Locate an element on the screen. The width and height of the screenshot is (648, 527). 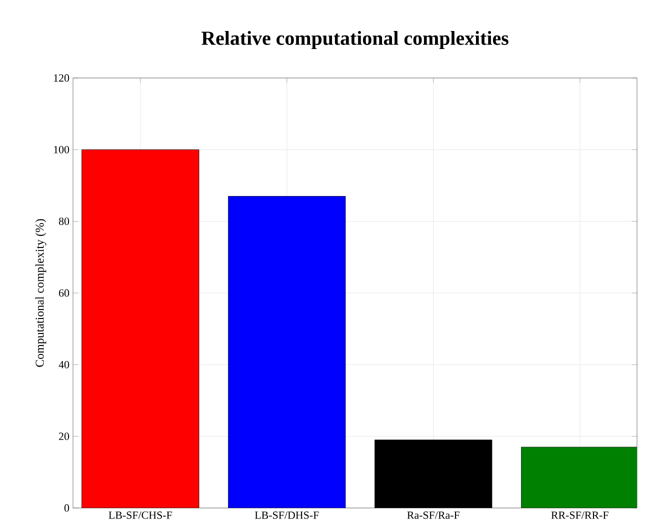
y-tick-label: 40 is located at coordinates (64, 364).